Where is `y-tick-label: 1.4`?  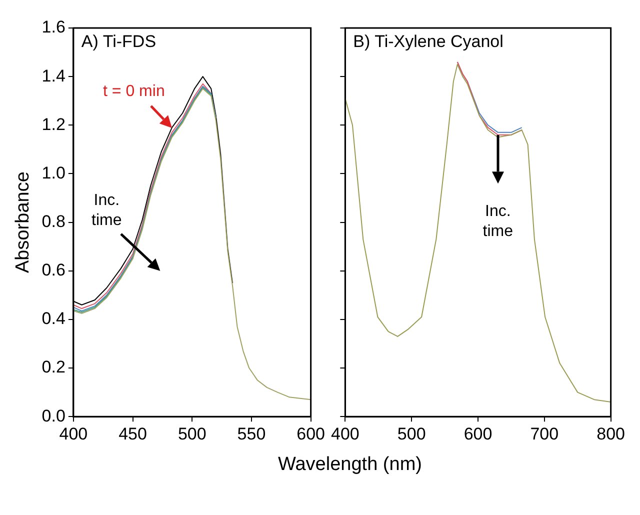
y-tick-label: 1.4 is located at coordinates (54, 76).